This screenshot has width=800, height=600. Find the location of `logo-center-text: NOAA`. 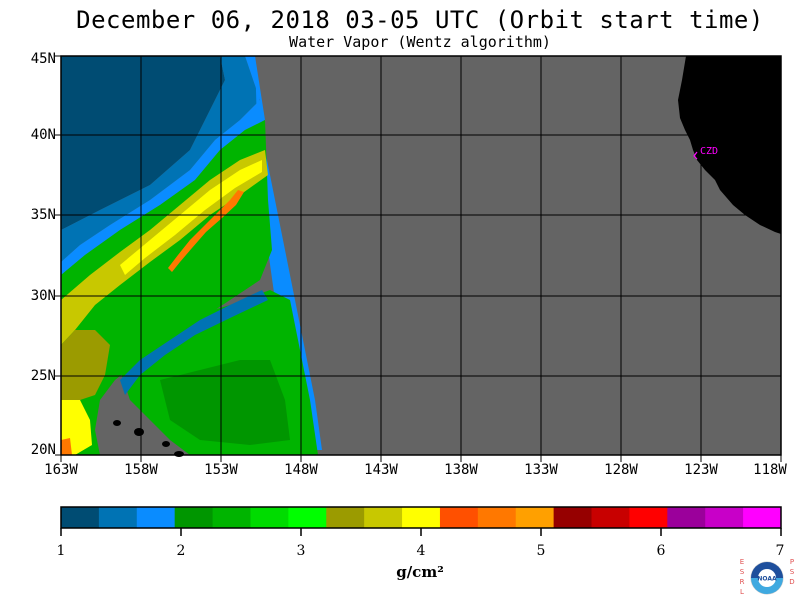

logo-center-text: NOAA is located at coordinates (767, 579).